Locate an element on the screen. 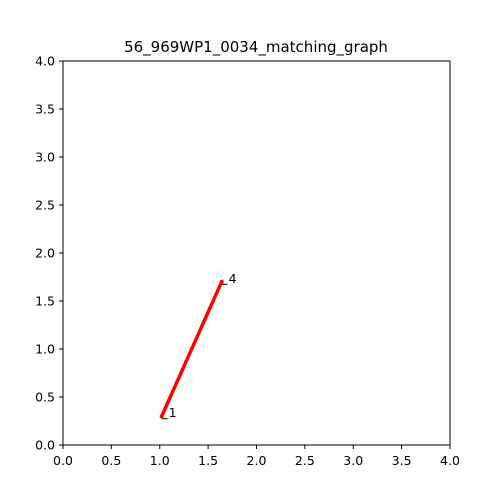  x-tick-label: 4.0 is located at coordinates (450, 460).